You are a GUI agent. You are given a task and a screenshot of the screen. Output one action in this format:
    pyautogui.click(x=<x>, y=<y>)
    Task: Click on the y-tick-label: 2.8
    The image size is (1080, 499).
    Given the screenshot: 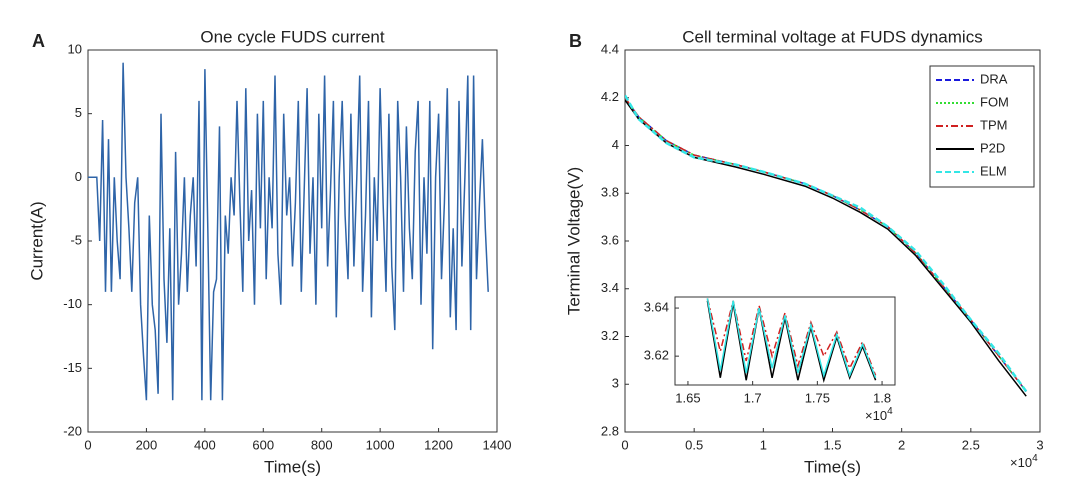 What is the action you would take?
    pyautogui.click(x=610, y=430)
    